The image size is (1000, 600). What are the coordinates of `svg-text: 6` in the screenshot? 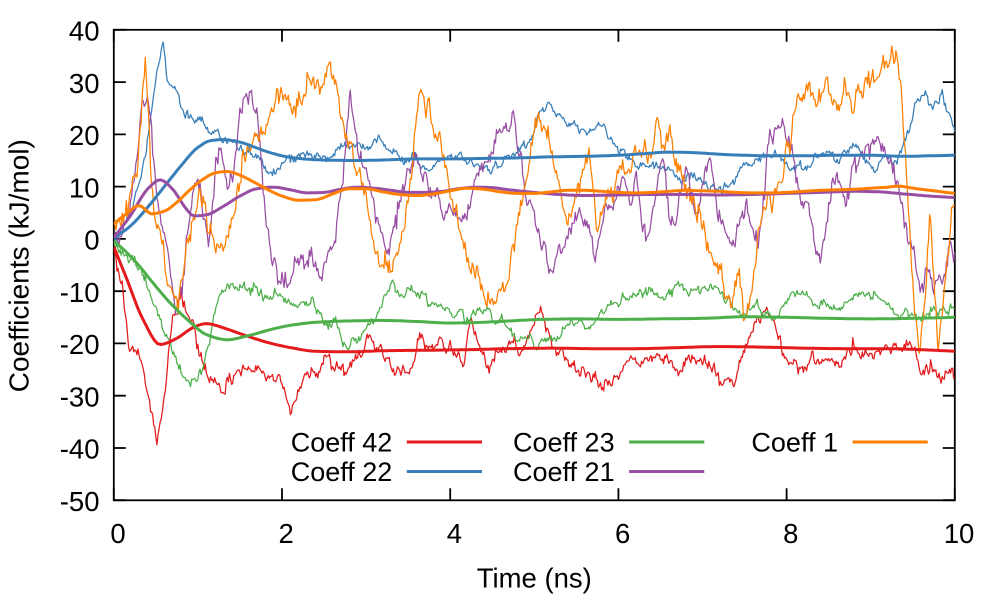 It's located at (622, 533).